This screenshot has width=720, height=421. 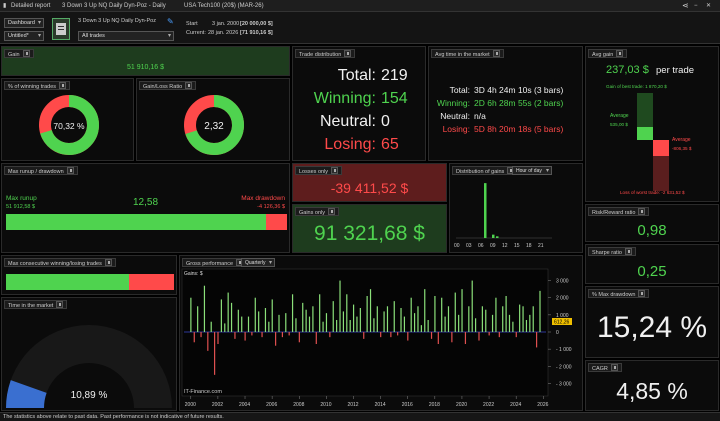 I want to click on max-dd-value: 15,24 %, so click(x=652, y=327).